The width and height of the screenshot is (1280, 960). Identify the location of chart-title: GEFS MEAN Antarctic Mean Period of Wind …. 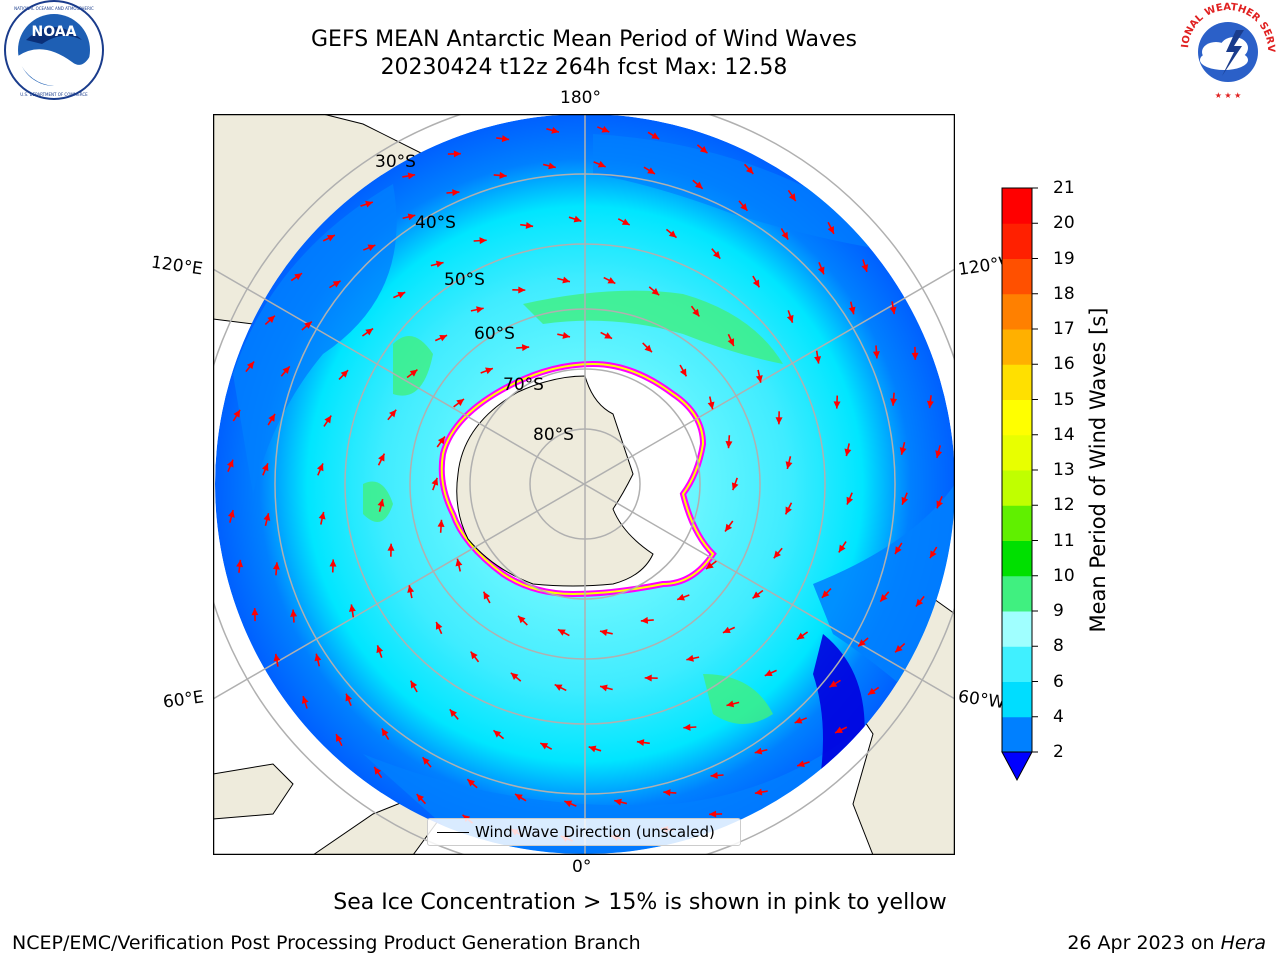
(584, 39).